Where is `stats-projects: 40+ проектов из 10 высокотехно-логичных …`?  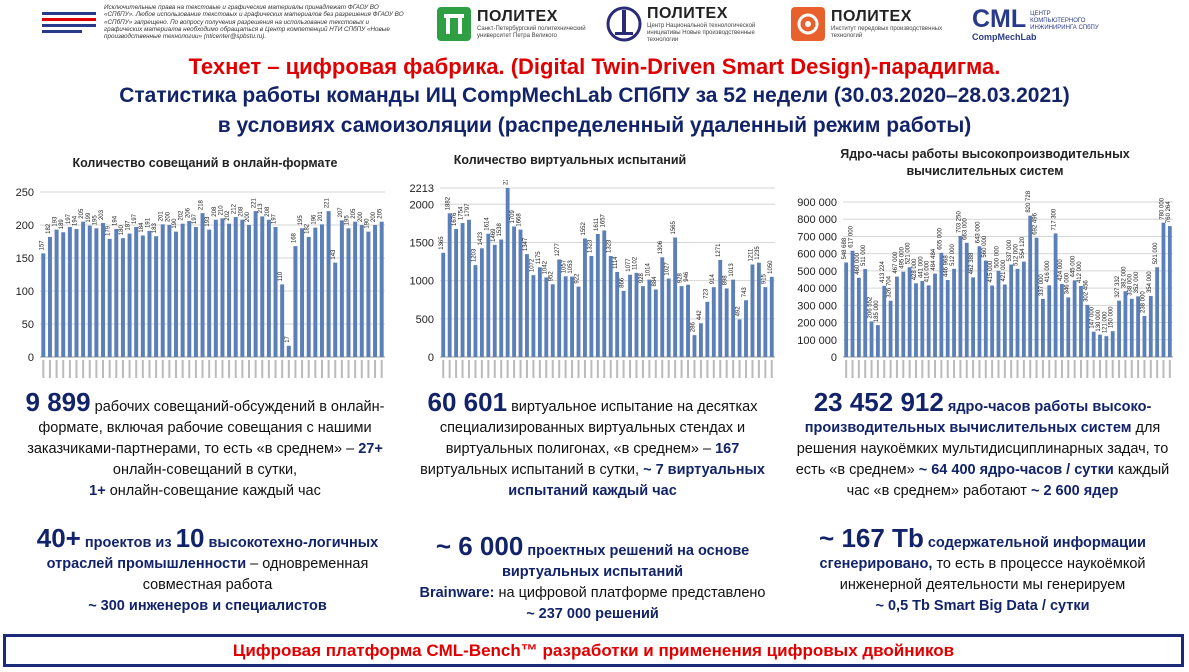
stats-projects: 40+ проектов из 10 высокотехно-логичных … is located at coordinates (207, 571).